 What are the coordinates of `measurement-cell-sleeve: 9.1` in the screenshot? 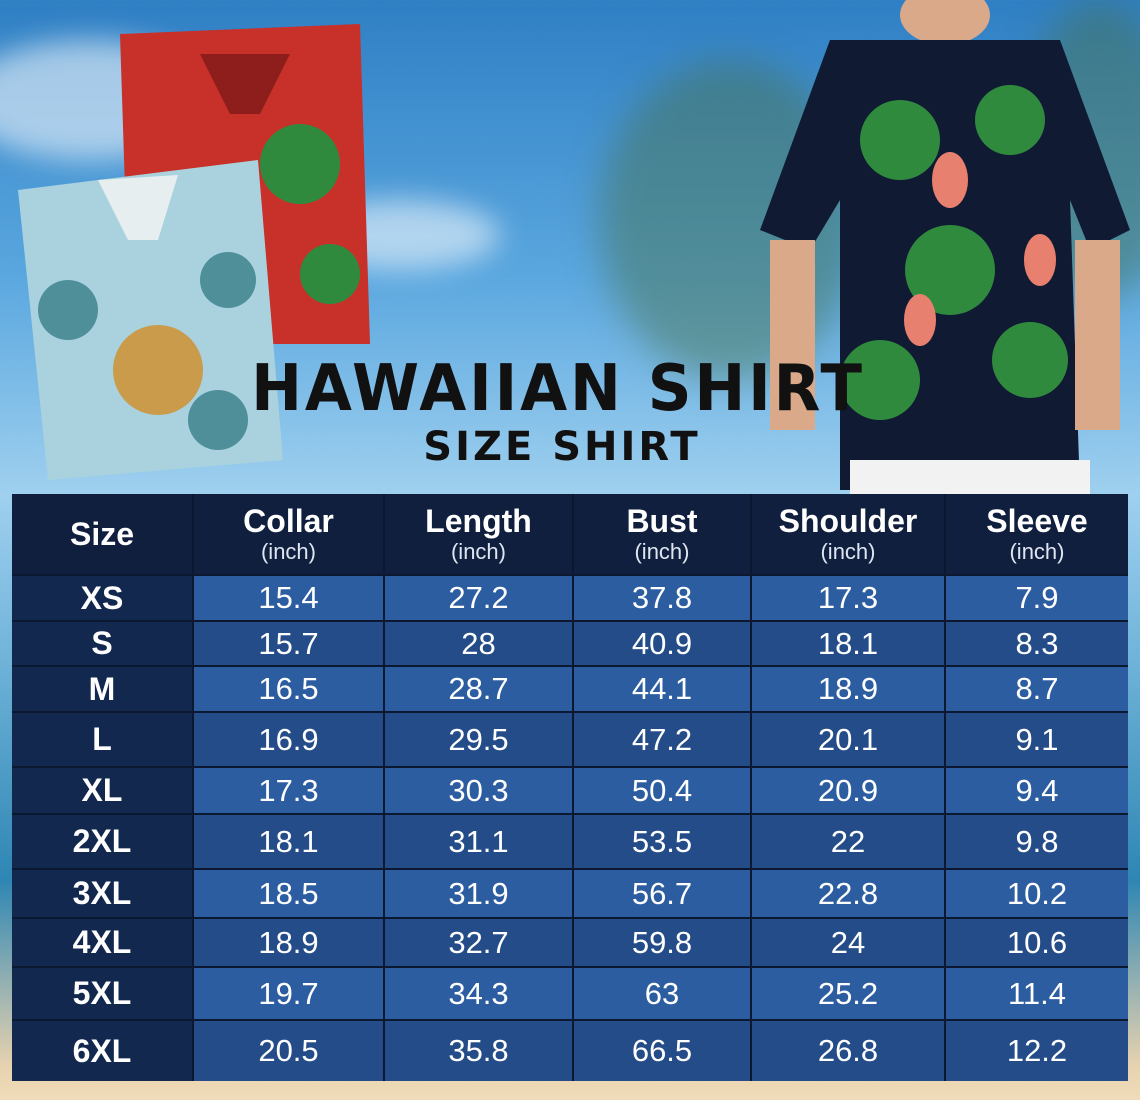 It's located at (1037, 739).